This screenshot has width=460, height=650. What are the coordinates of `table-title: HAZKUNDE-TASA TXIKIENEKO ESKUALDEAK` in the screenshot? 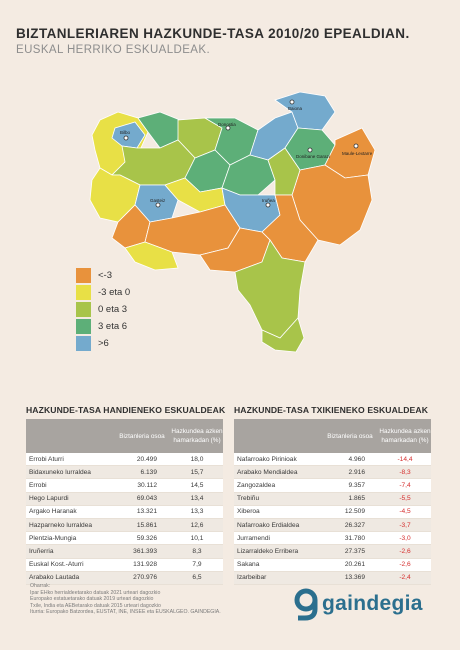 It's located at (331, 410).